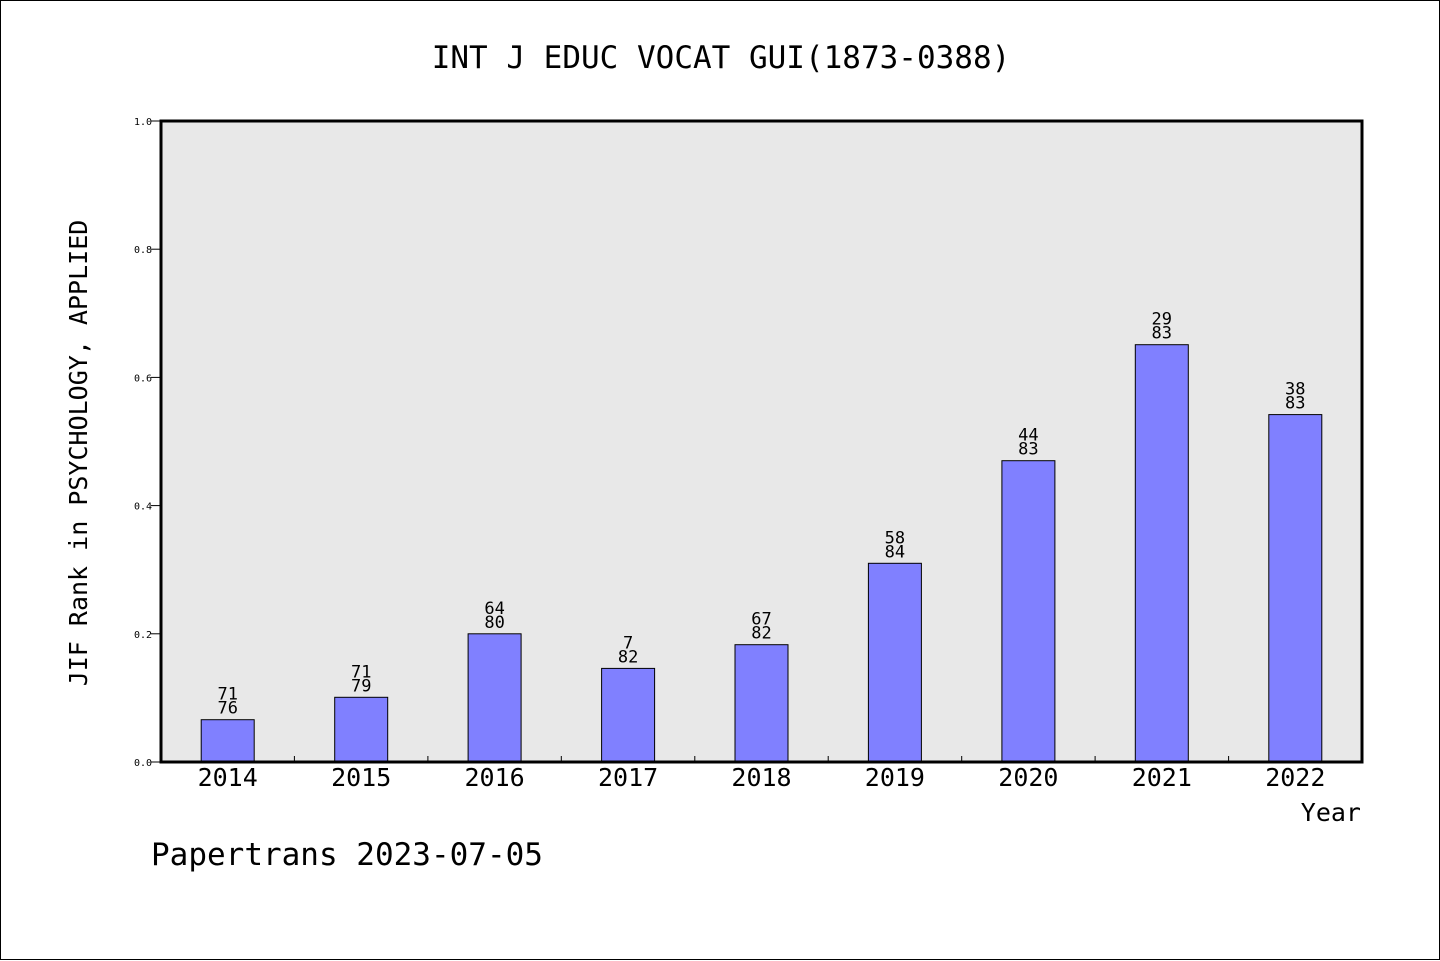  Describe the element at coordinates (895, 538) in the screenshot. I see `rank-label-2019: 58` at that location.